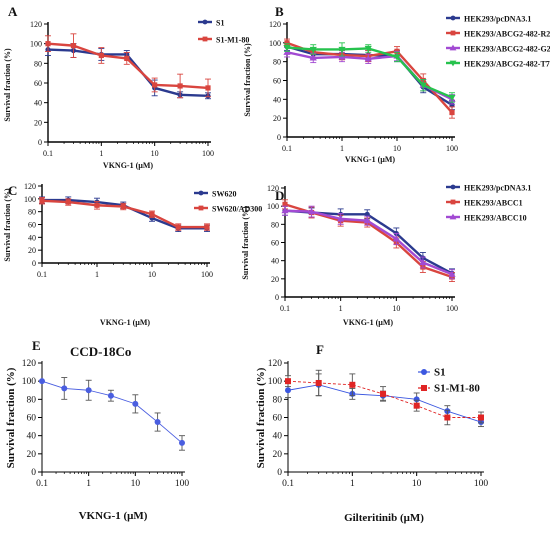 The image size is (550, 547). Describe the element at coordinates (32, 225) in the screenshot. I see `y-tick-label: 60` at that location.